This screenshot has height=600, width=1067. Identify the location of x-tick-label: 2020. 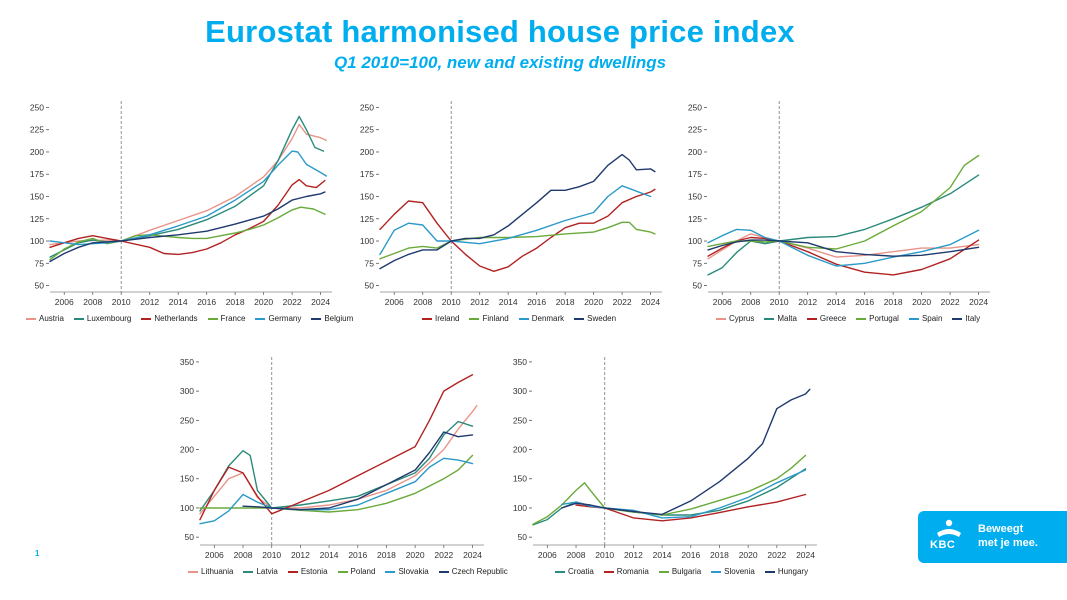
(748, 555).